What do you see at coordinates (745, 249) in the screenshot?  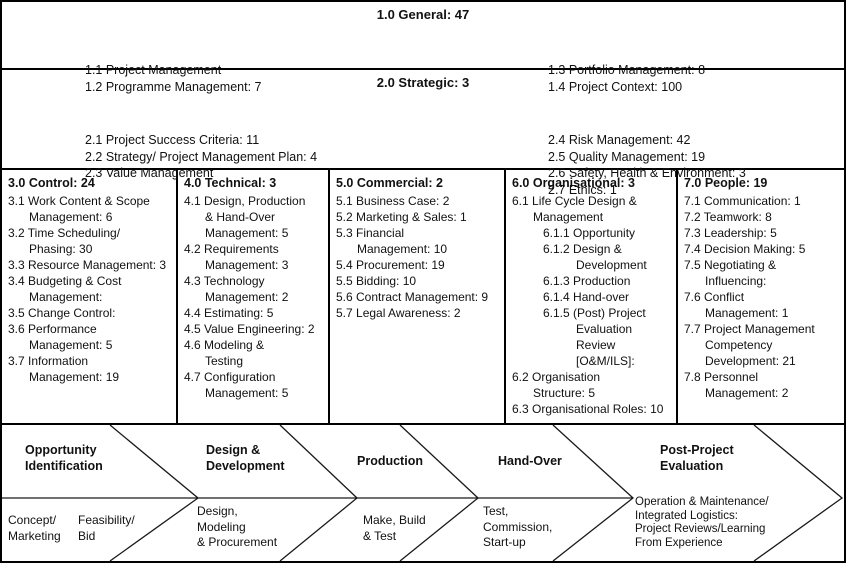 I see `list-item: 7.4 Decision Making: 5` at bounding box center [745, 249].